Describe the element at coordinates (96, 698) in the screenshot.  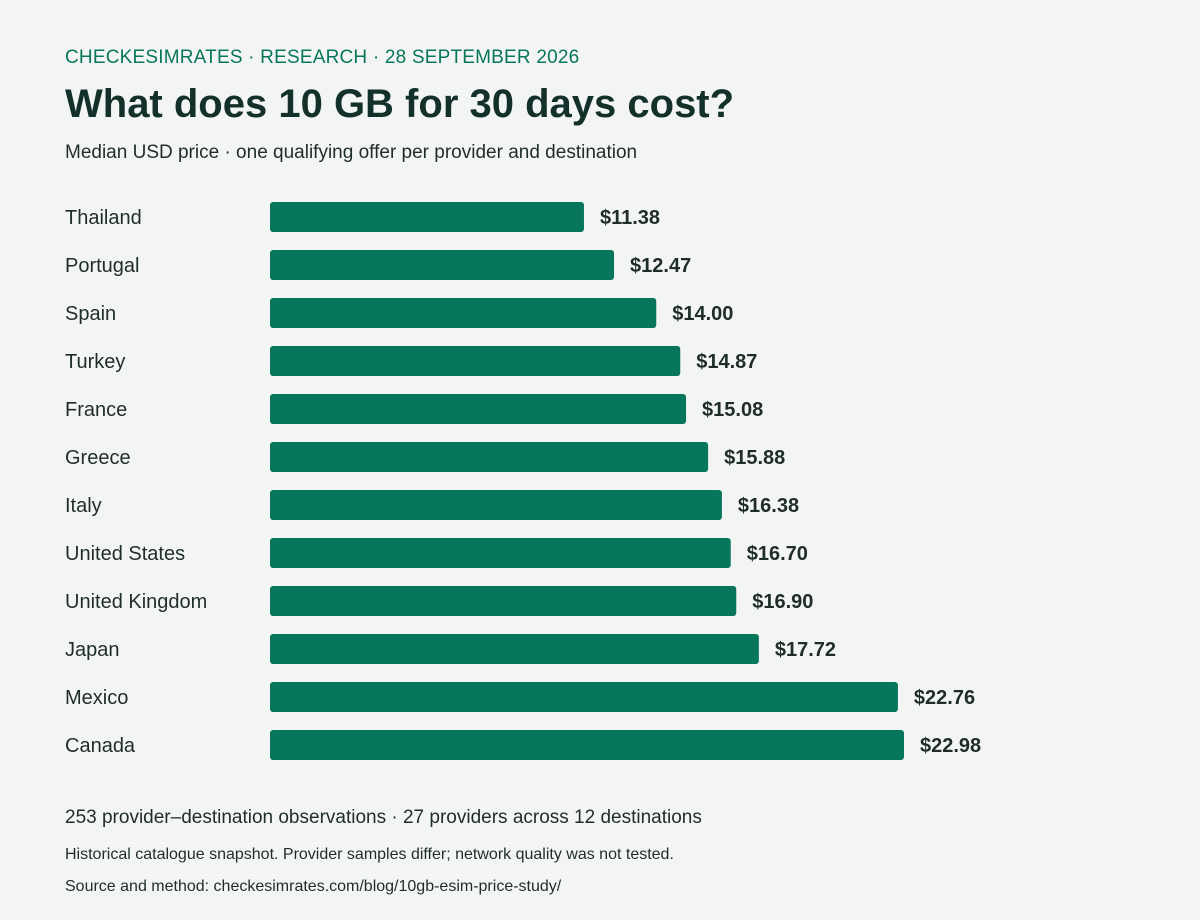
I see `category-label: Mexico` at that location.